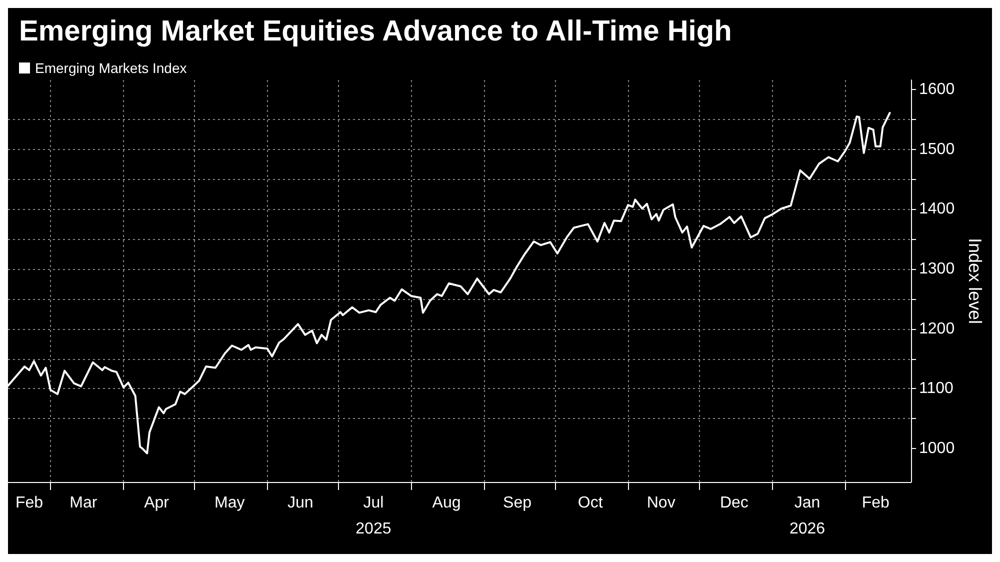  Describe the element at coordinates (591, 503) in the screenshot. I see `x-tick-label: Oct` at that location.